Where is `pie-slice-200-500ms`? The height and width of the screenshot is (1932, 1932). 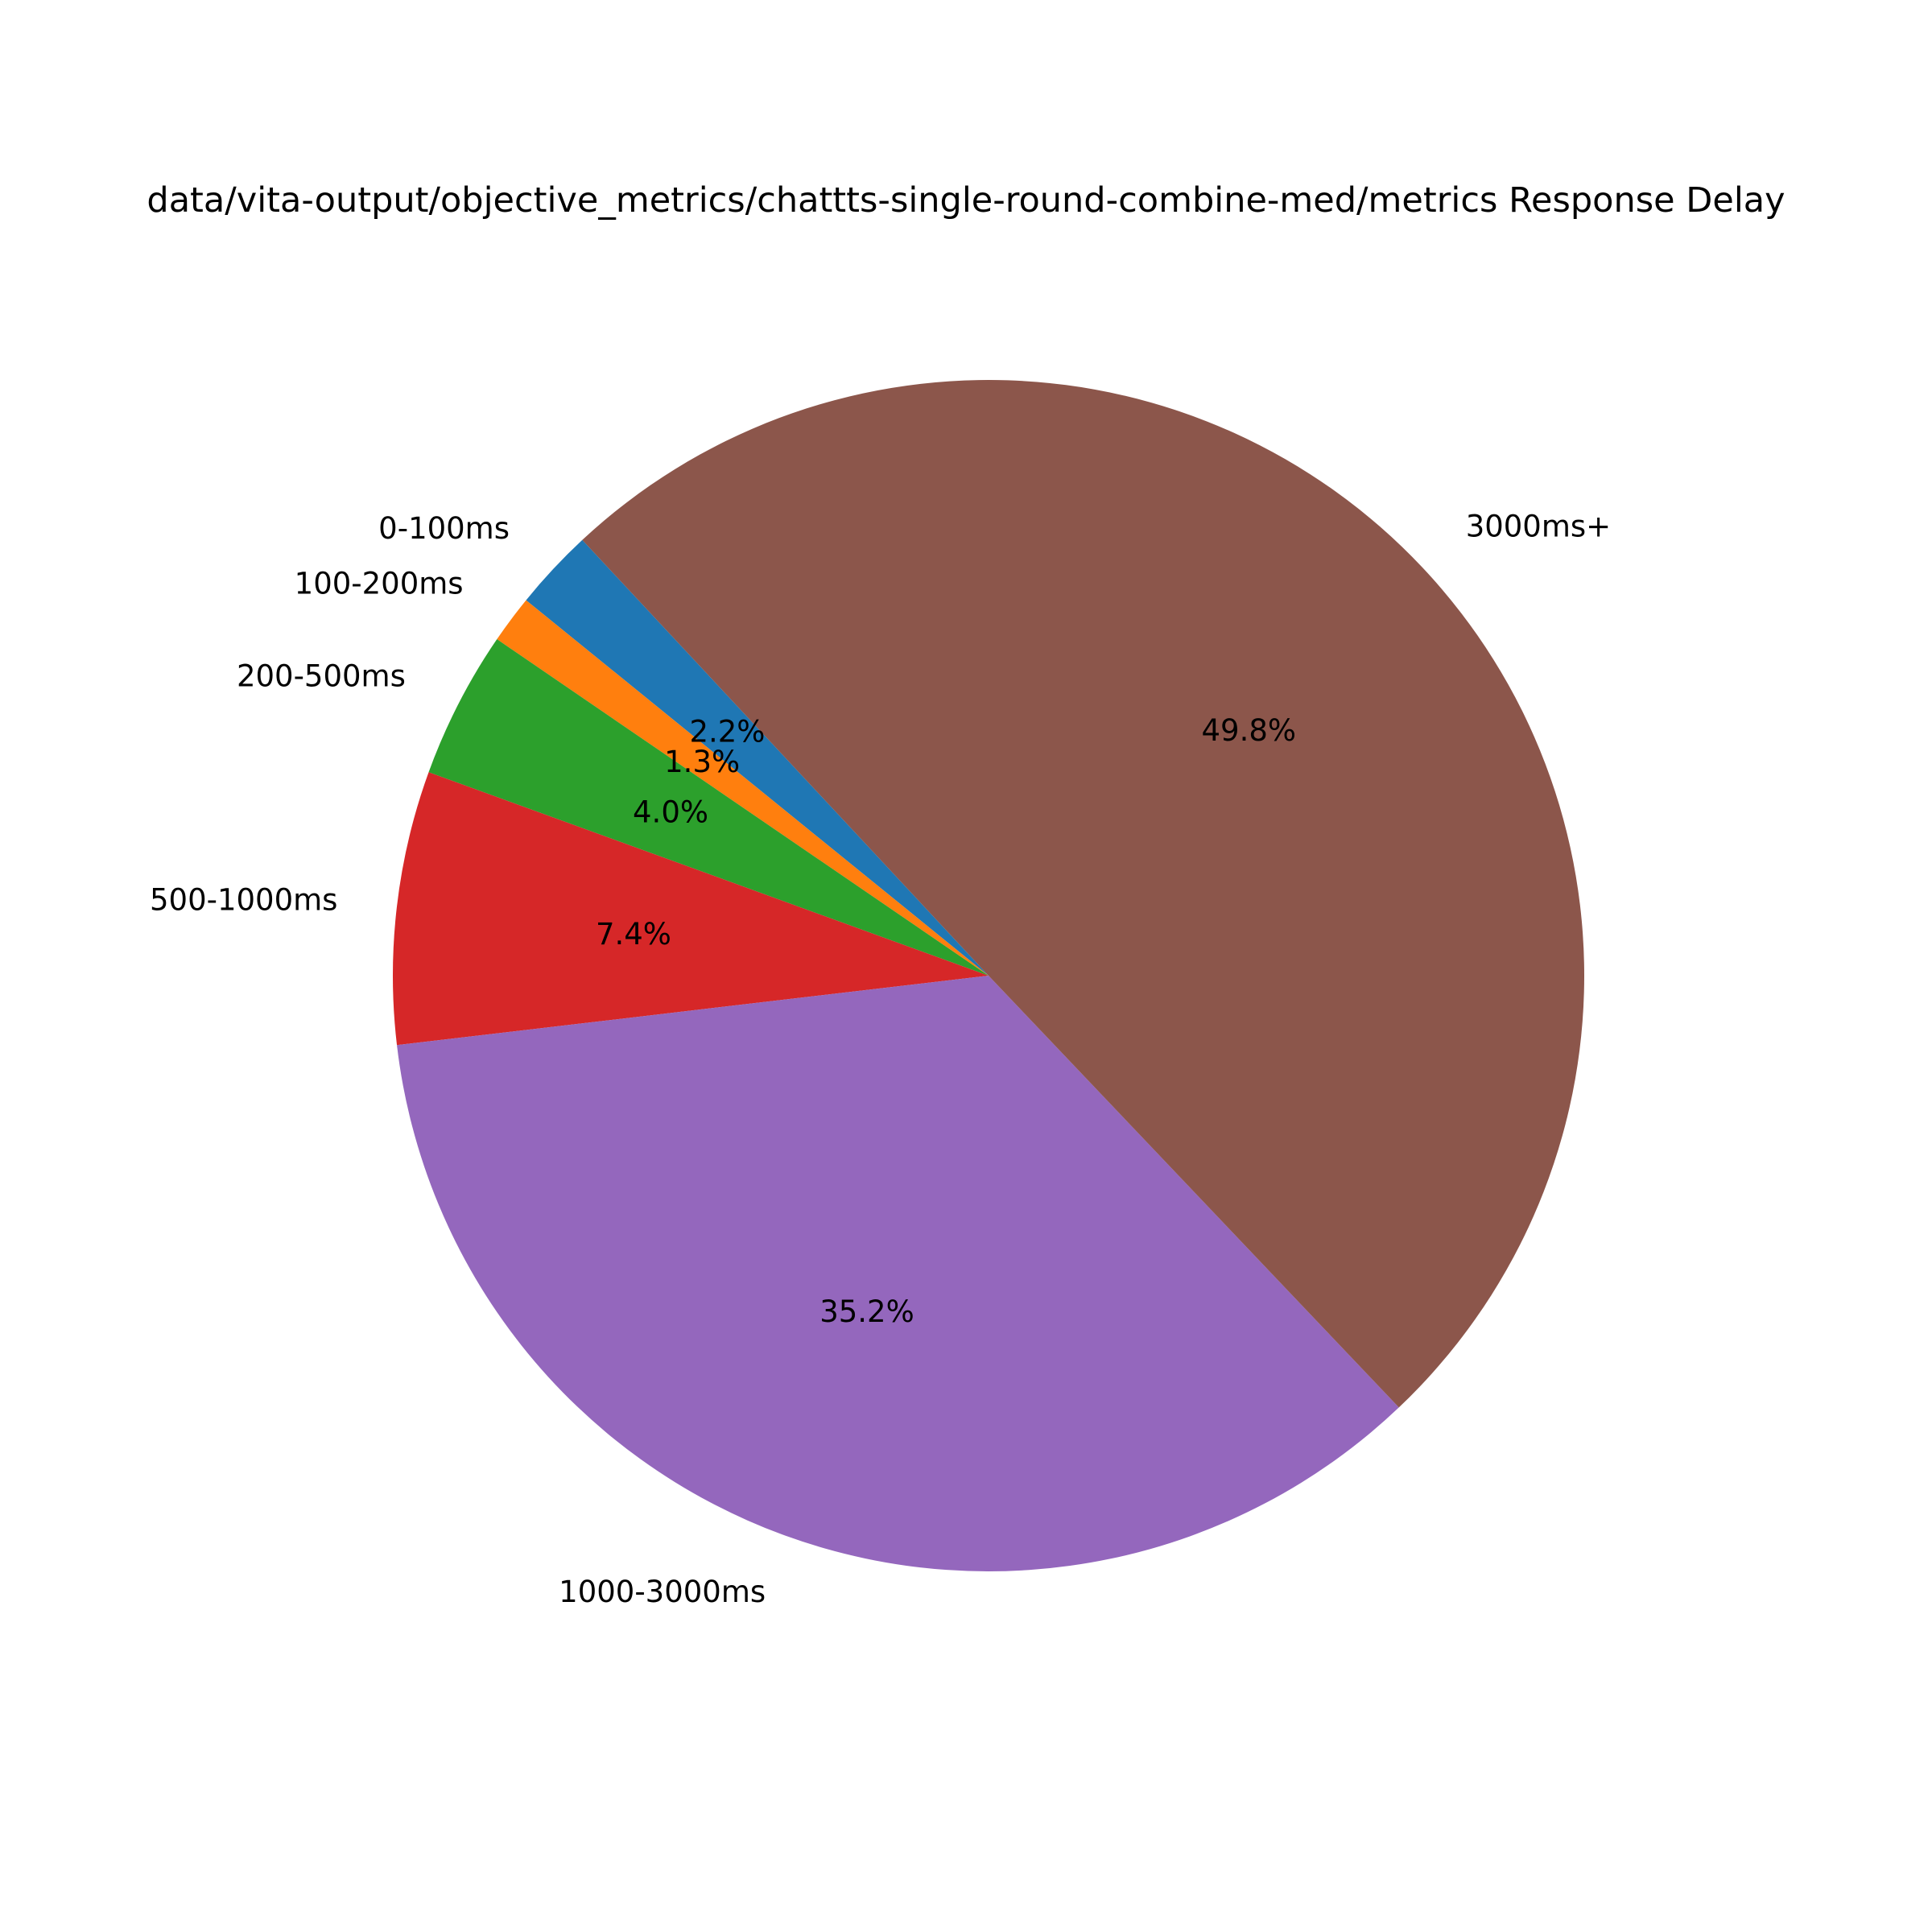
pie-slice-200-500ms is located at coordinates (708, 807).